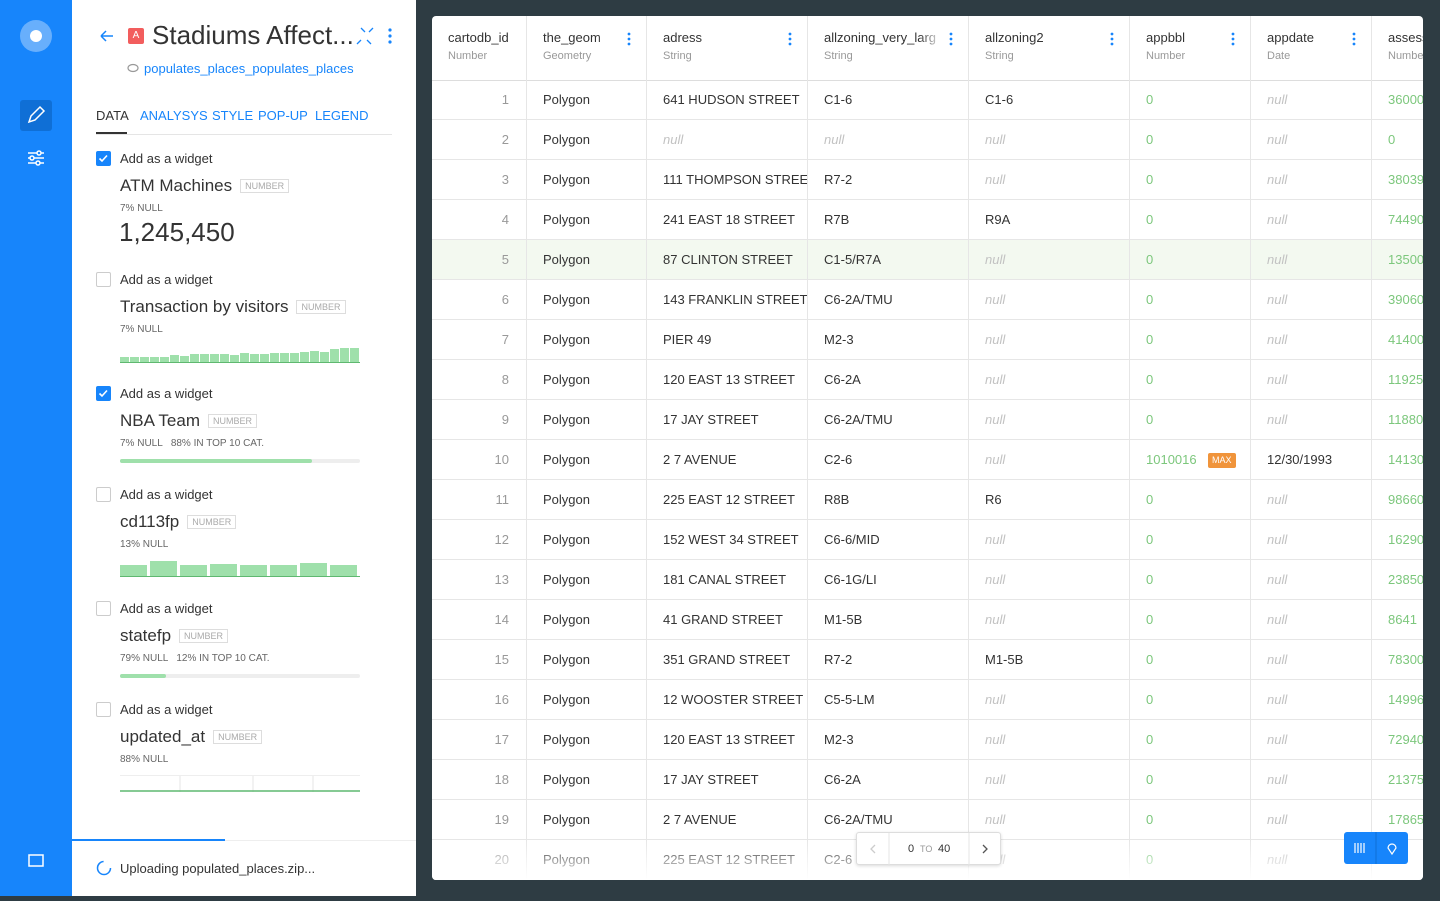 This screenshot has height=901, width=1440. Describe the element at coordinates (888, 740) in the screenshot. I see `table-cell: M2-3` at that location.